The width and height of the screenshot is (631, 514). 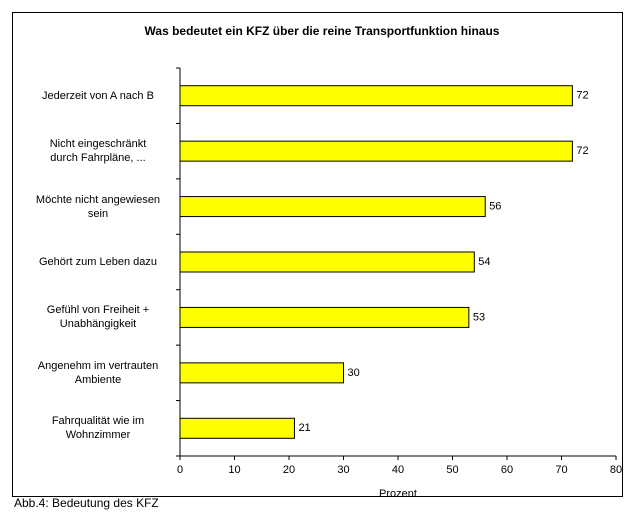 I want to click on value-label: 53, so click(x=479, y=317).